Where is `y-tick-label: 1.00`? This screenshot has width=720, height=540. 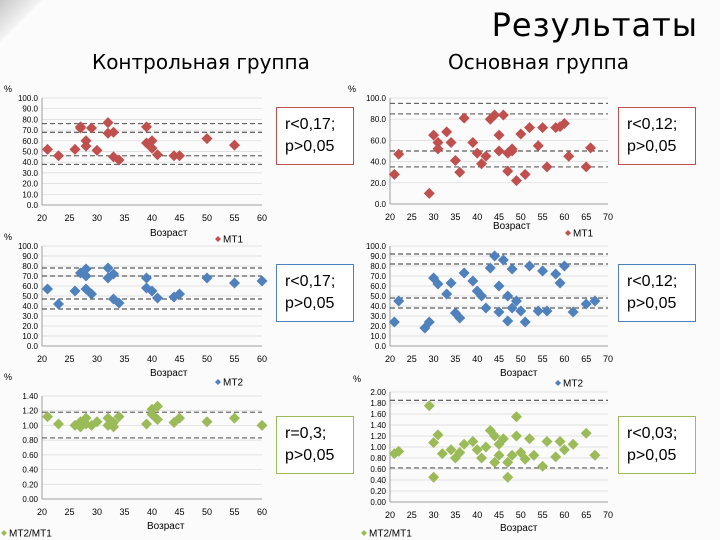 y-tick-label: 1.00 is located at coordinates (30, 425).